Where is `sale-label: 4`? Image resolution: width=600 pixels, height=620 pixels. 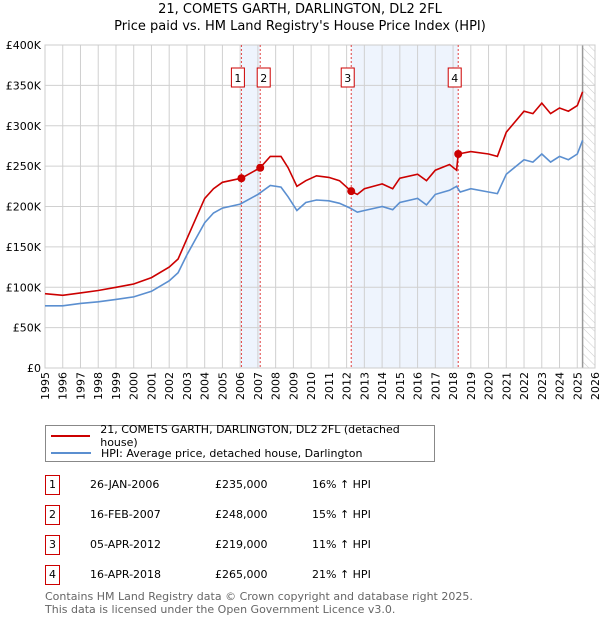 sale-label: 4 is located at coordinates (454, 78).